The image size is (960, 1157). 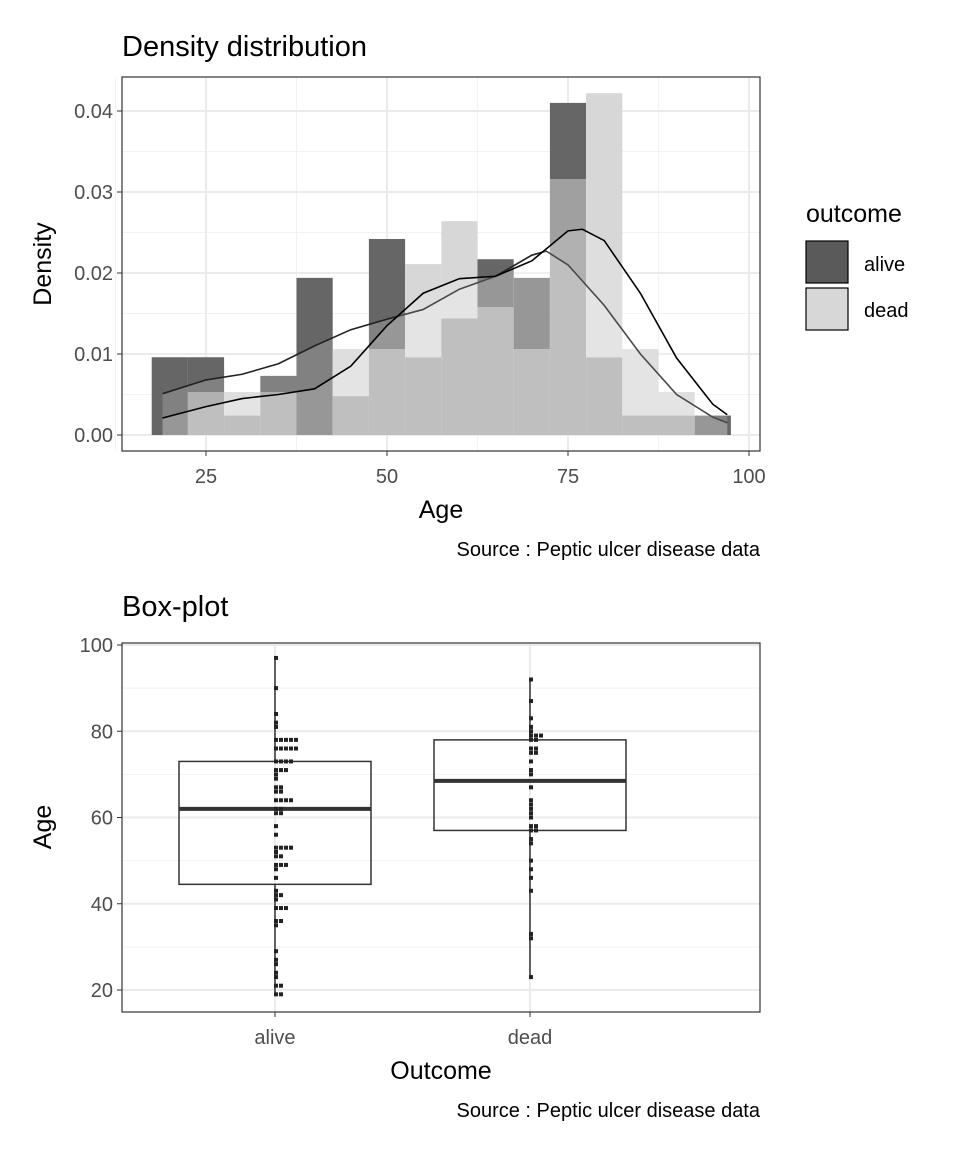 What do you see at coordinates (827, 262) in the screenshot?
I see `legend-key-alive` at bounding box center [827, 262].